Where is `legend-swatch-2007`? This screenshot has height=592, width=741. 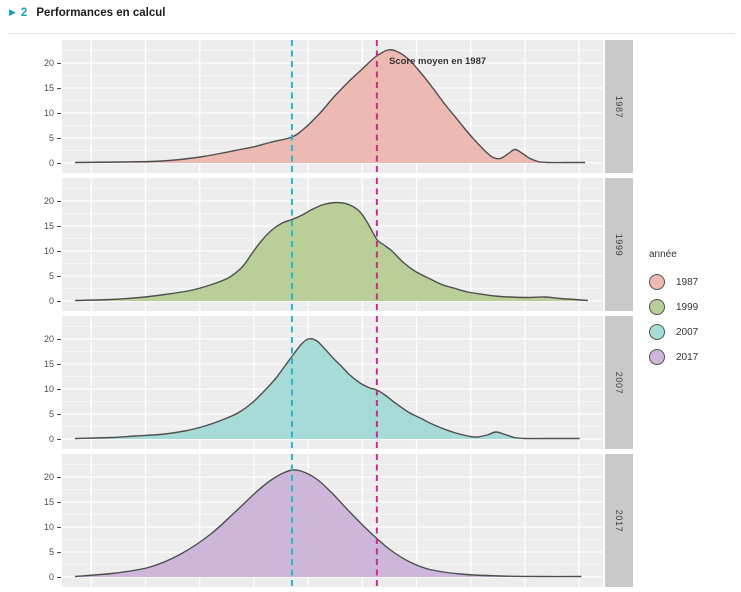
legend-swatch-2007 is located at coordinates (657, 332).